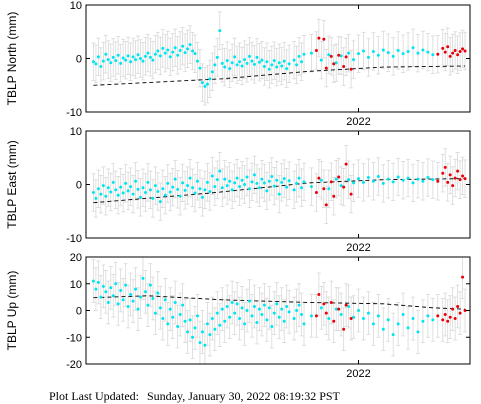 The image size is (481, 404). I want to click on trend-line, so click(279, 75).